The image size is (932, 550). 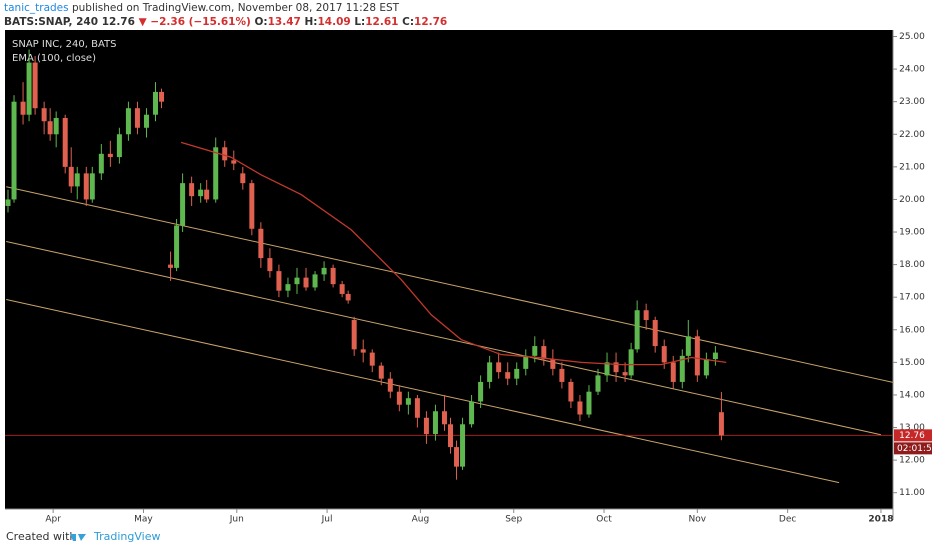 What do you see at coordinates (912, 167) in the screenshot?
I see `y-tick-label: 21.00` at bounding box center [912, 167].